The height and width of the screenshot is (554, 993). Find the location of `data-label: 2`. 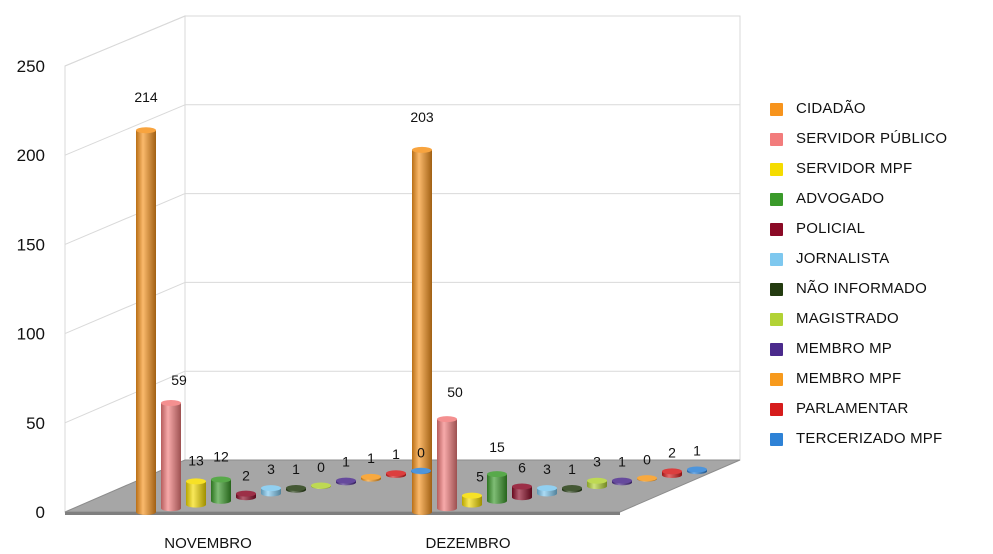

data-label: 2 is located at coordinates (672, 452).